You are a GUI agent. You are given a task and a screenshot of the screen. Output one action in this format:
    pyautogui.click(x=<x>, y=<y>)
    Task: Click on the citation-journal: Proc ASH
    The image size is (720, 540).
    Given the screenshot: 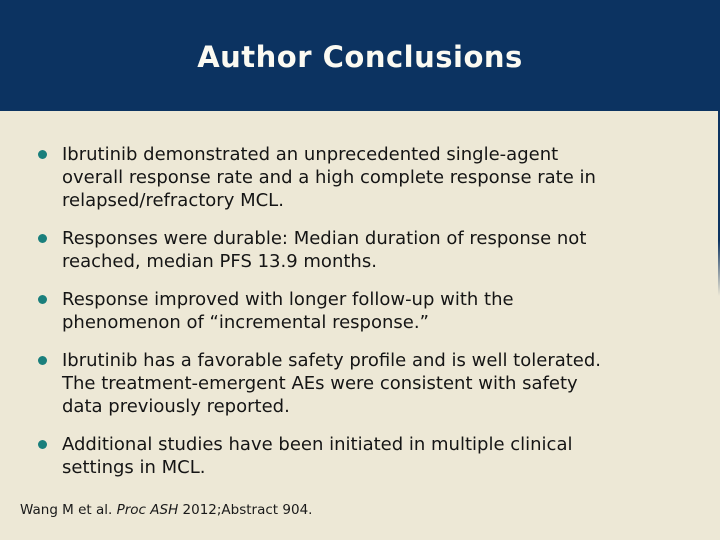 What is the action you would take?
    pyautogui.click(x=147, y=510)
    